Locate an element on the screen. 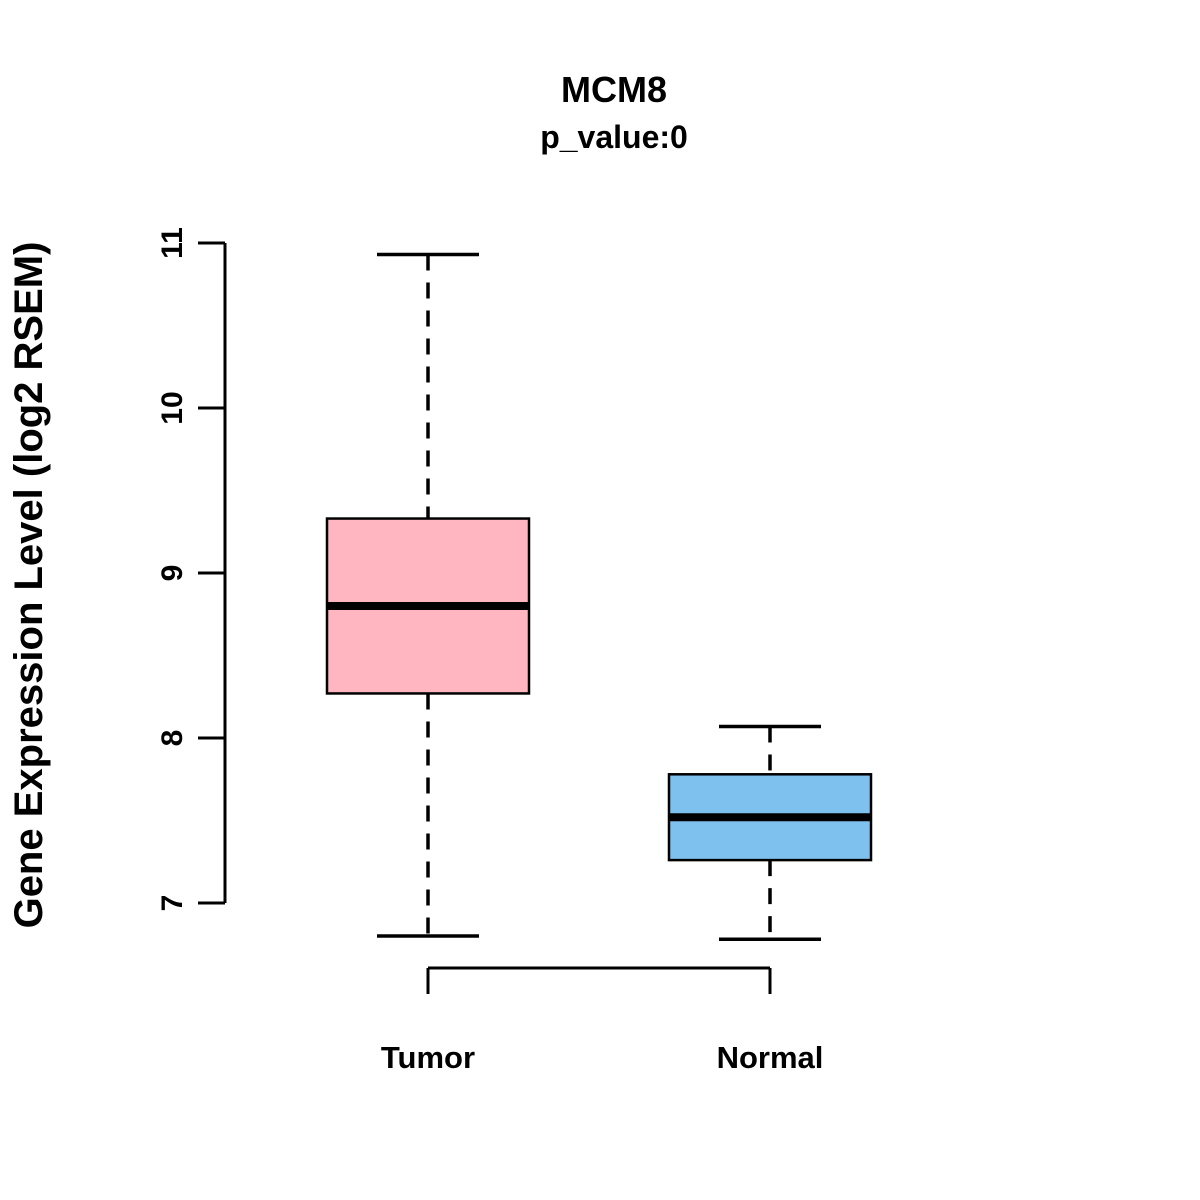 The width and height of the screenshot is (1200, 1200). chart-subtitle: p_value:0 is located at coordinates (614, 137).